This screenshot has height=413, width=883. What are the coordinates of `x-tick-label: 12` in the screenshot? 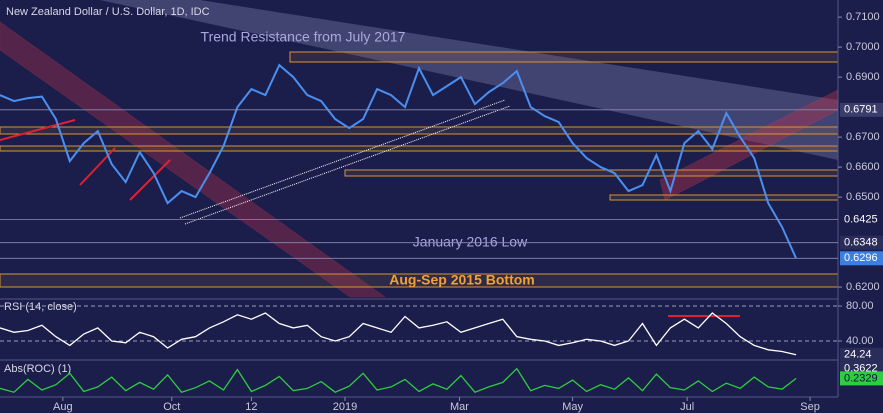 It's located at (251, 407).